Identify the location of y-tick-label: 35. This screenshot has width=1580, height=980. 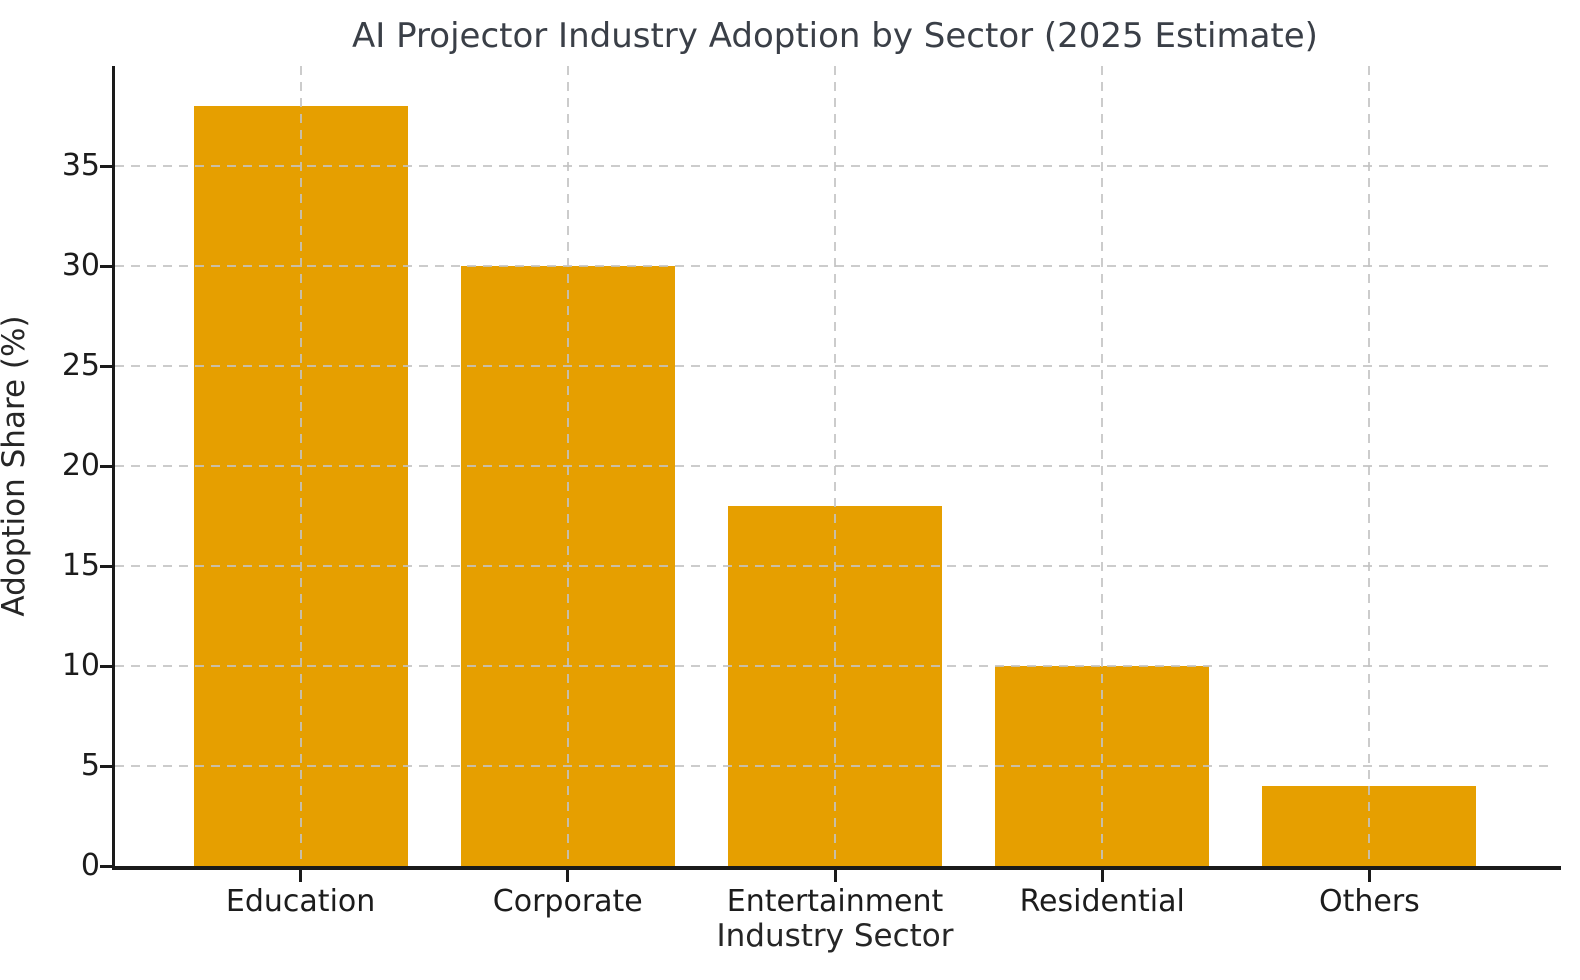
(80, 165).